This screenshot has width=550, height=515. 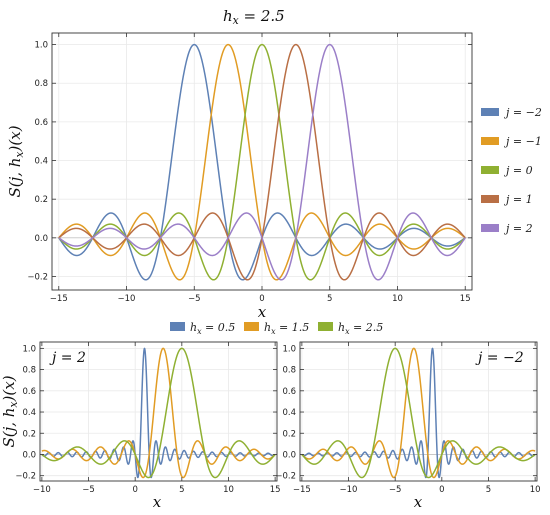 I want to click on ticks: −15 −10 −5 0 5 10 −0.2 0.0 0.2 0.4 0.6 0.8 1.0, so click(x=408, y=418).